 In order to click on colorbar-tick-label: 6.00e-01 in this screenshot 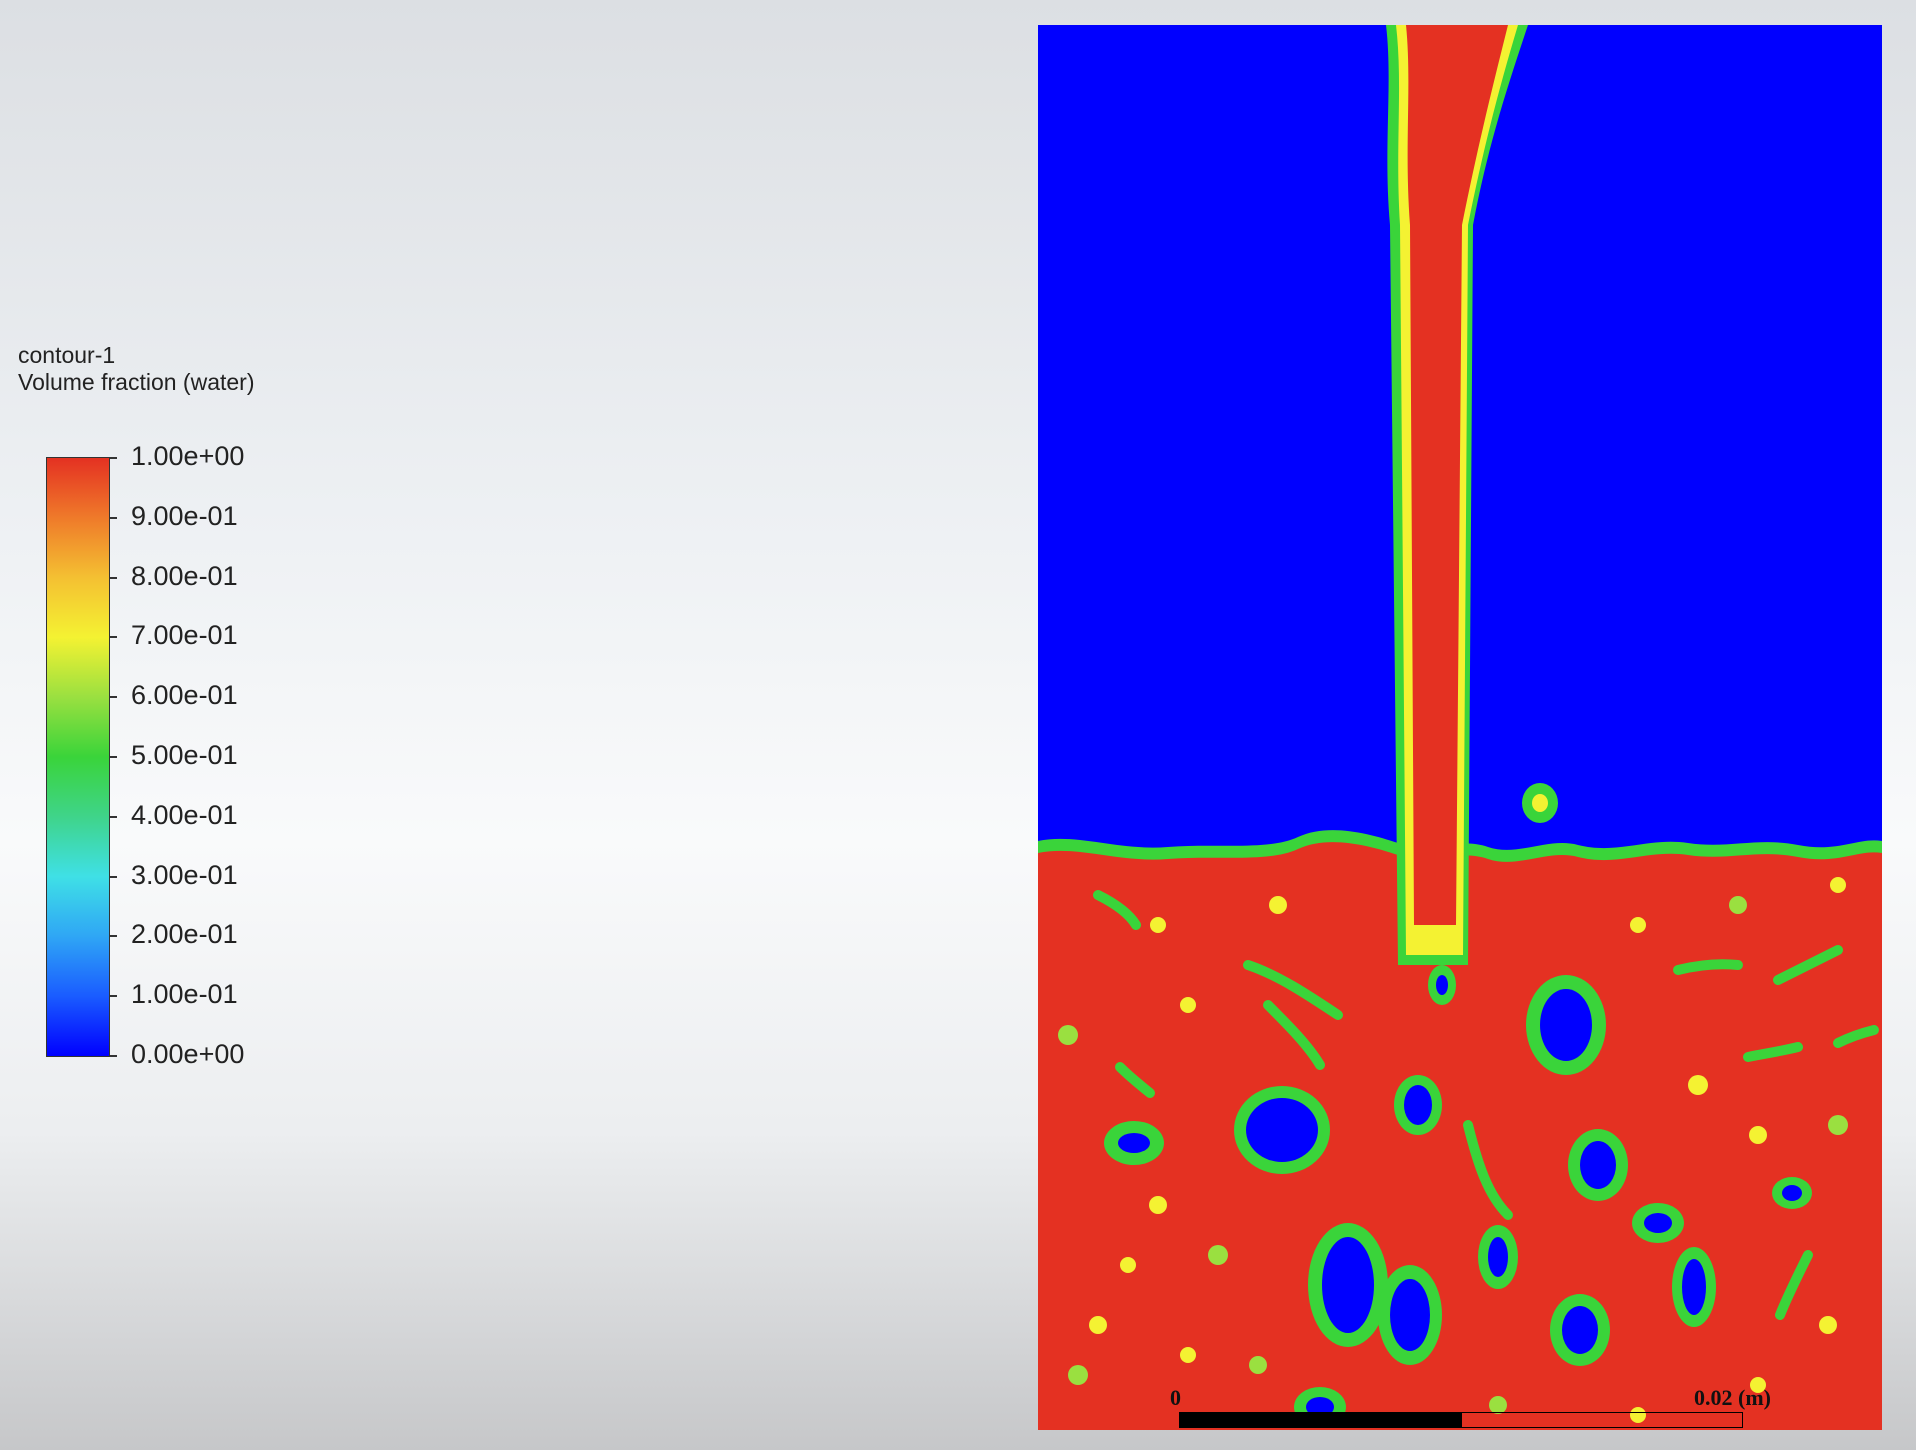, I will do `click(184, 695)`.